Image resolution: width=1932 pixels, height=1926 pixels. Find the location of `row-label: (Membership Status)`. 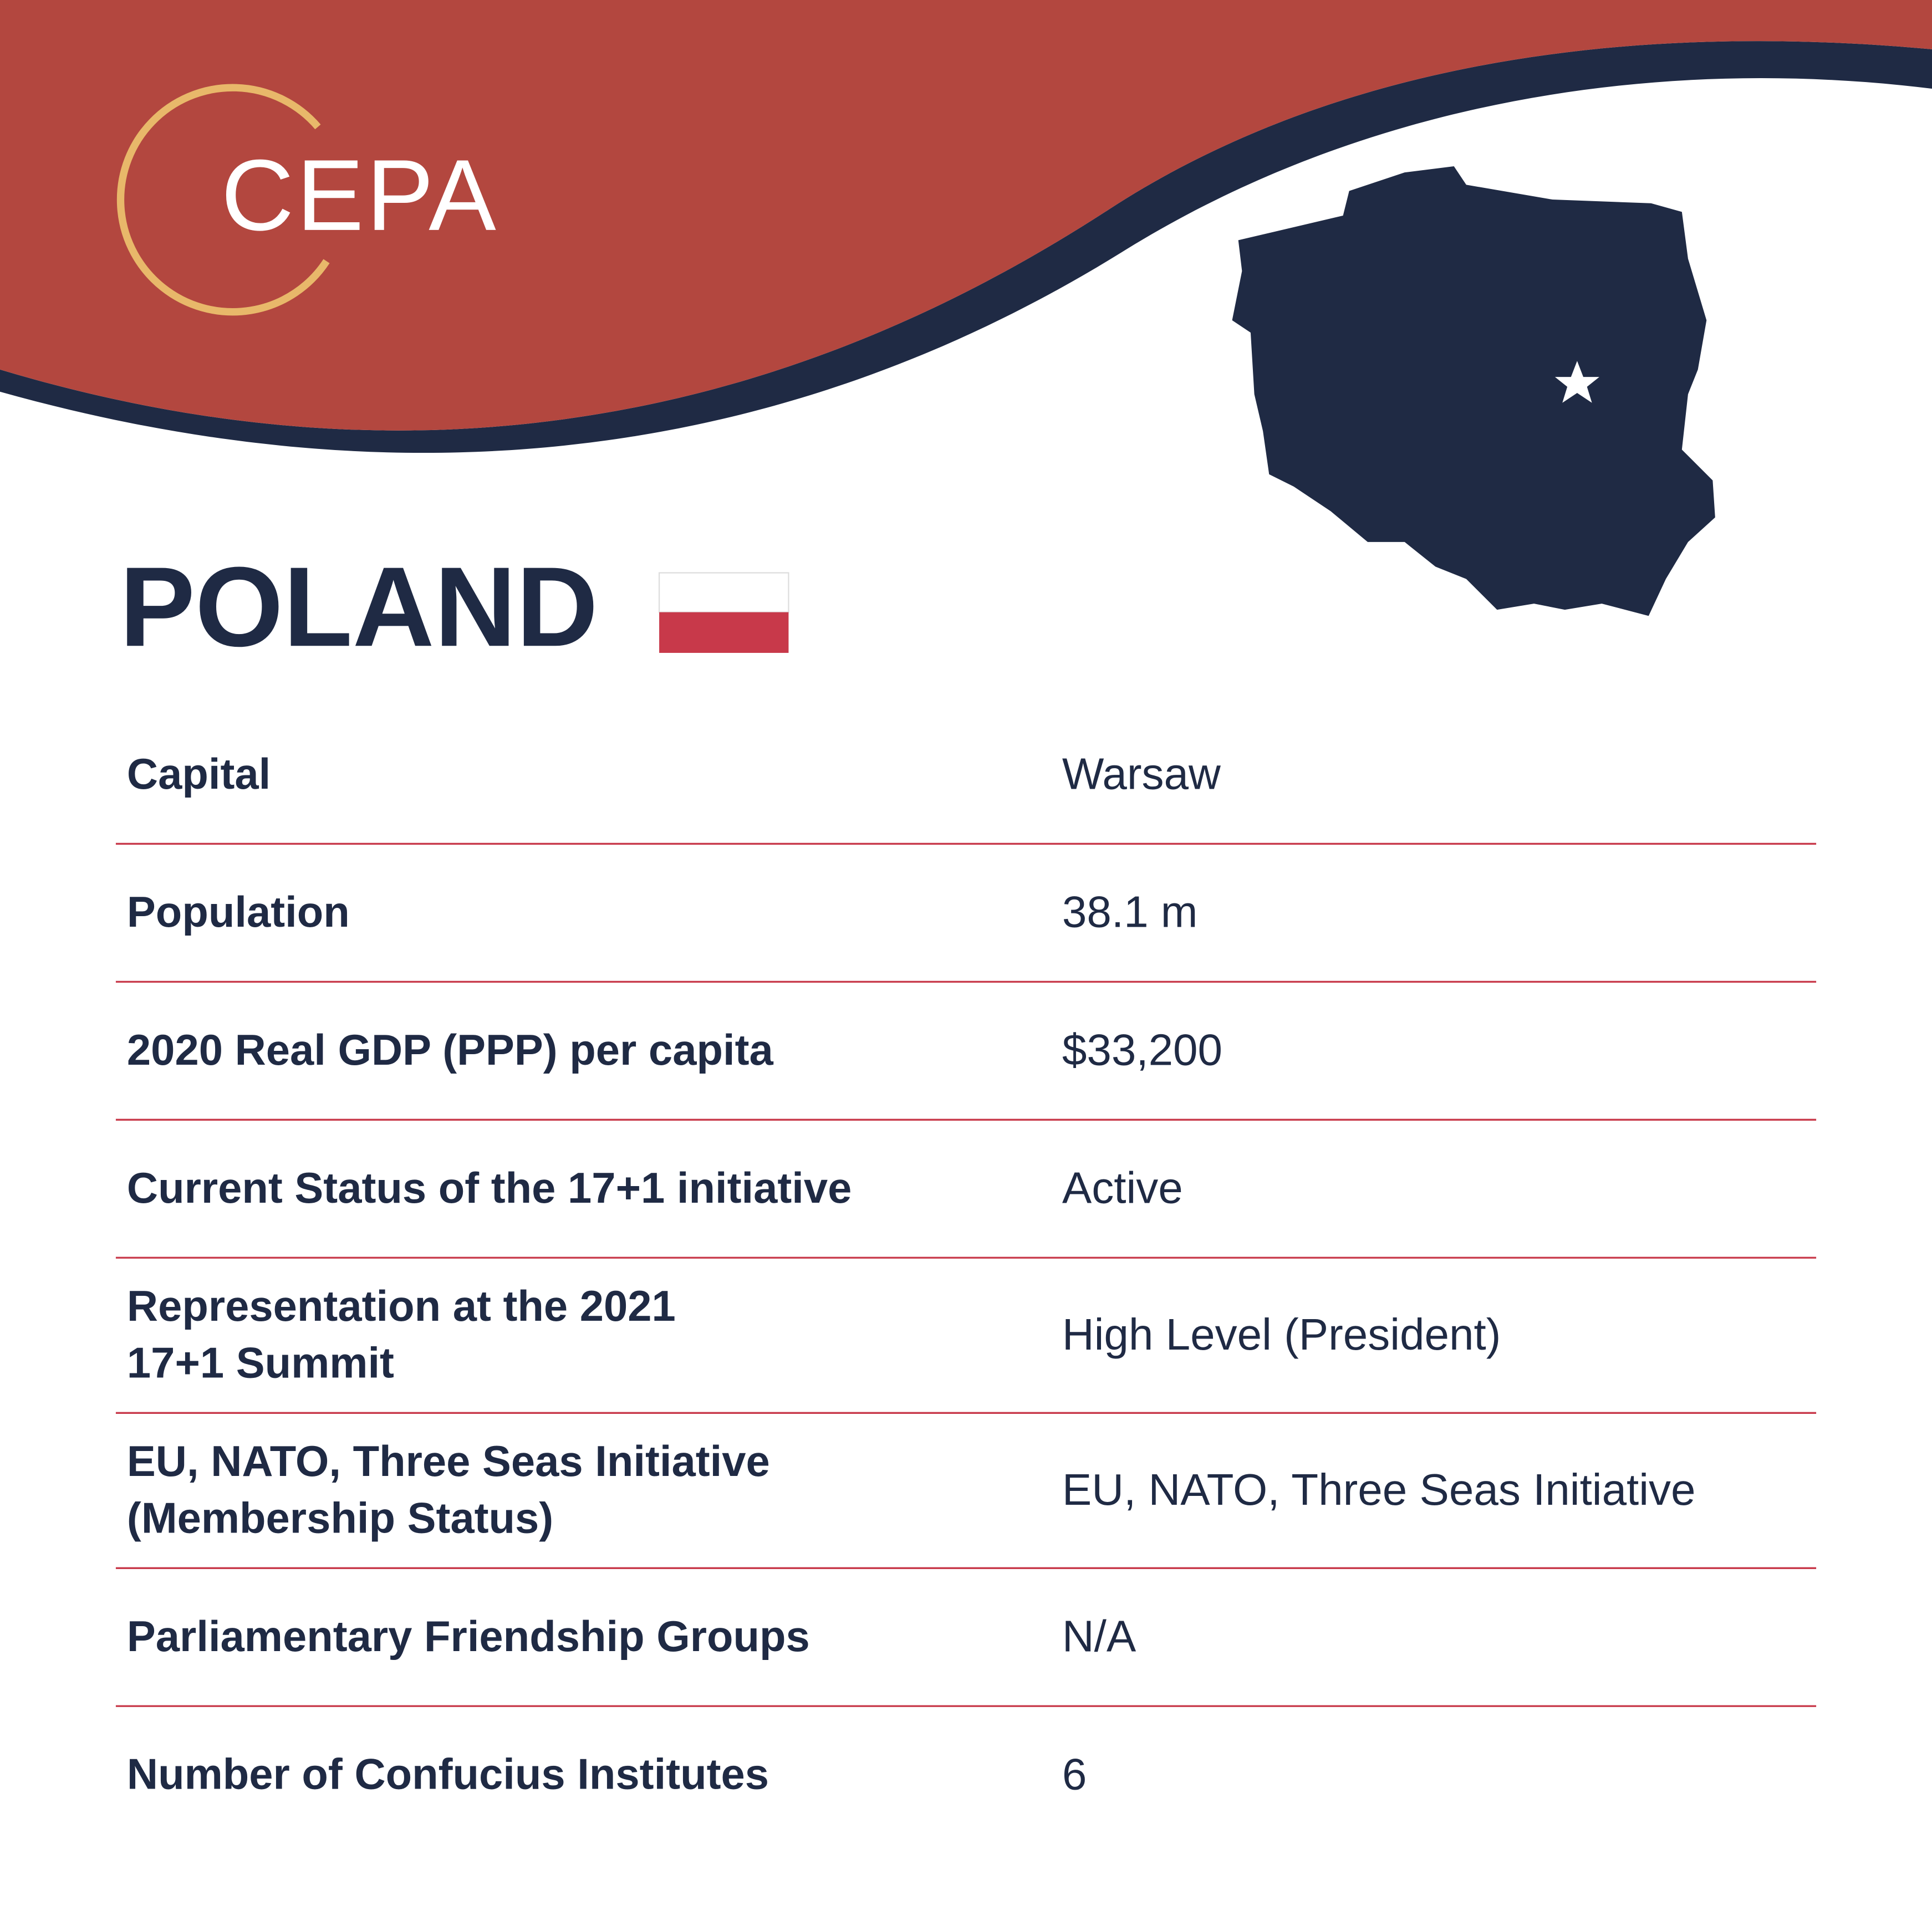

row-label: (Membership Status) is located at coordinates (340, 1518).